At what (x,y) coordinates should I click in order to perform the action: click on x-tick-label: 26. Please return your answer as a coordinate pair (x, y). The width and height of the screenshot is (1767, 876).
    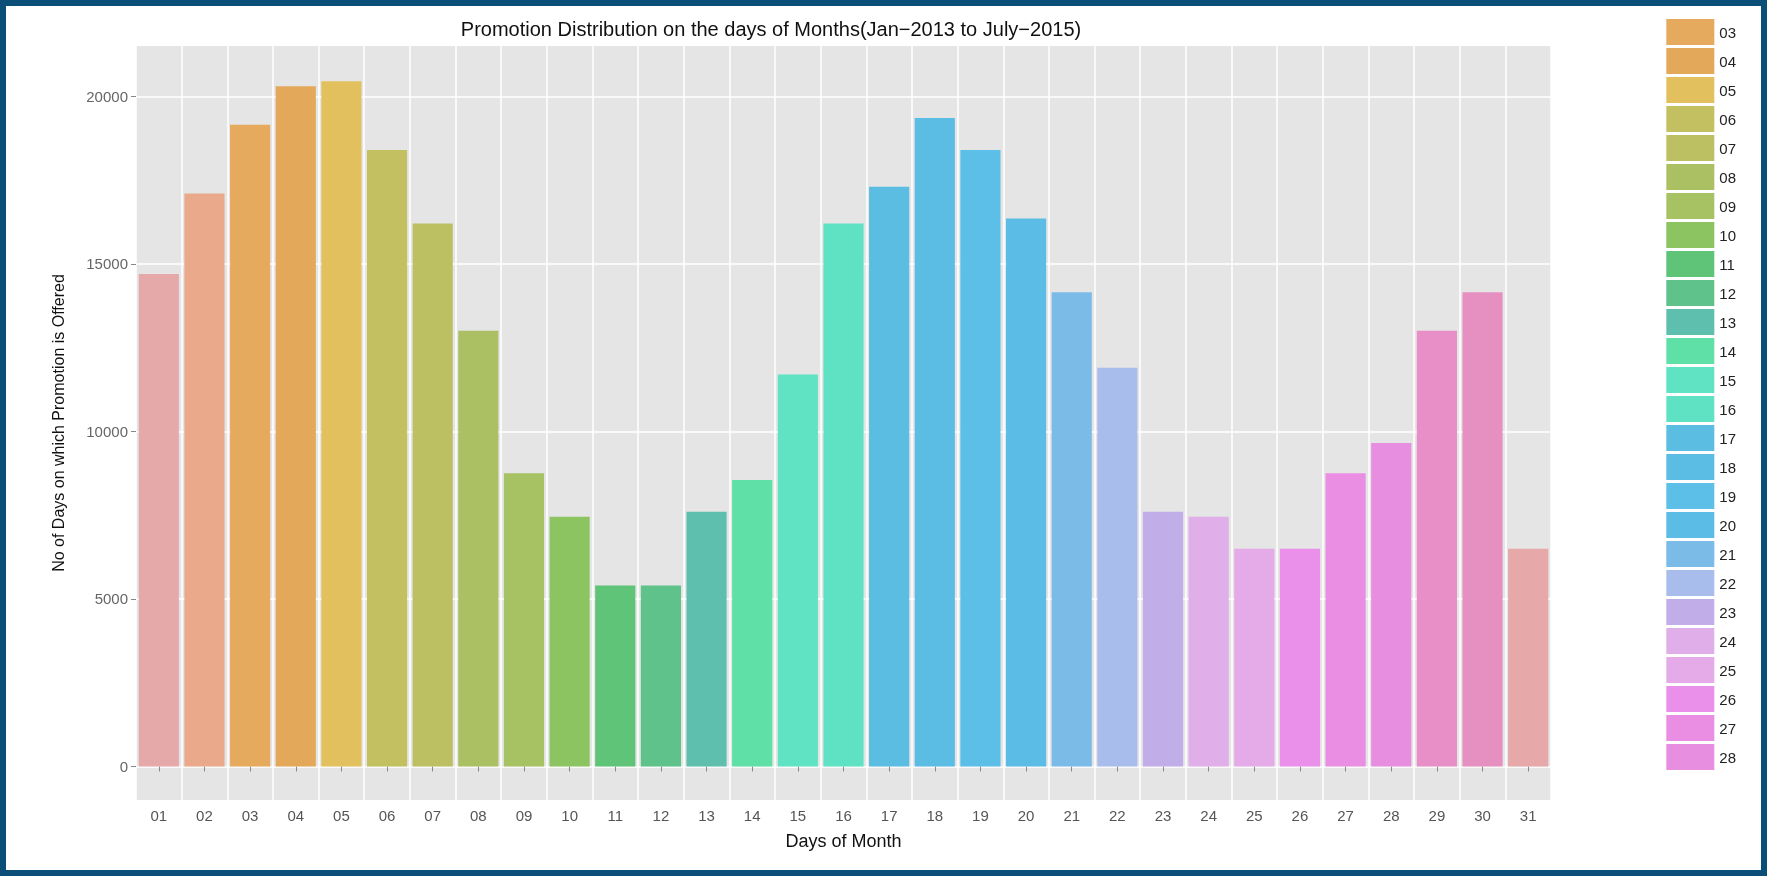
    Looking at the image, I should click on (1300, 815).